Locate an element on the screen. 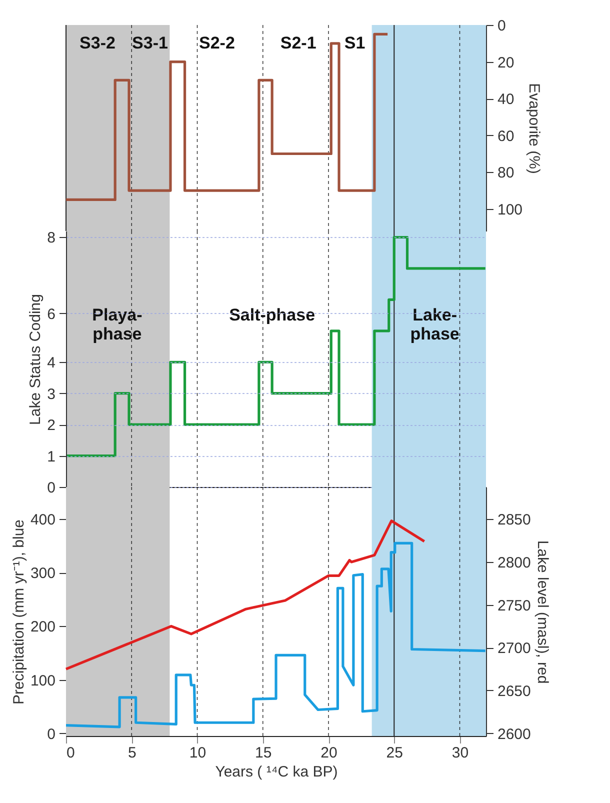 Image resolution: width=610 pixels, height=803 pixels. annotation: S1 is located at coordinates (355, 43).